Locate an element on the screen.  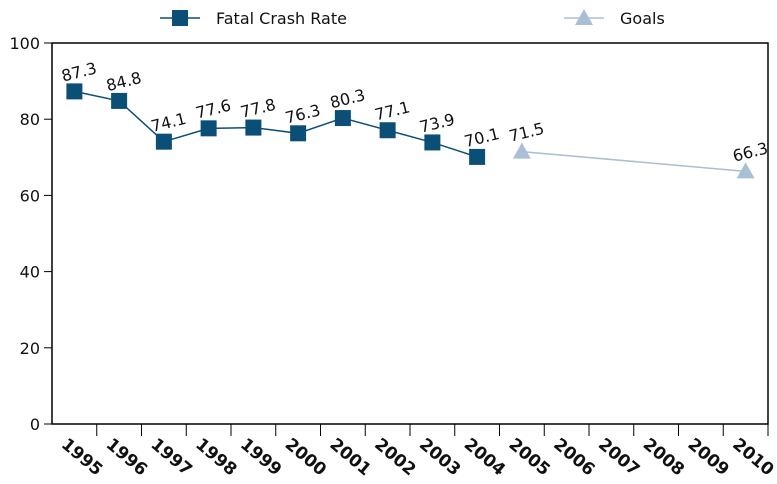
y-tick-label: 20 is located at coordinates (30, 348).